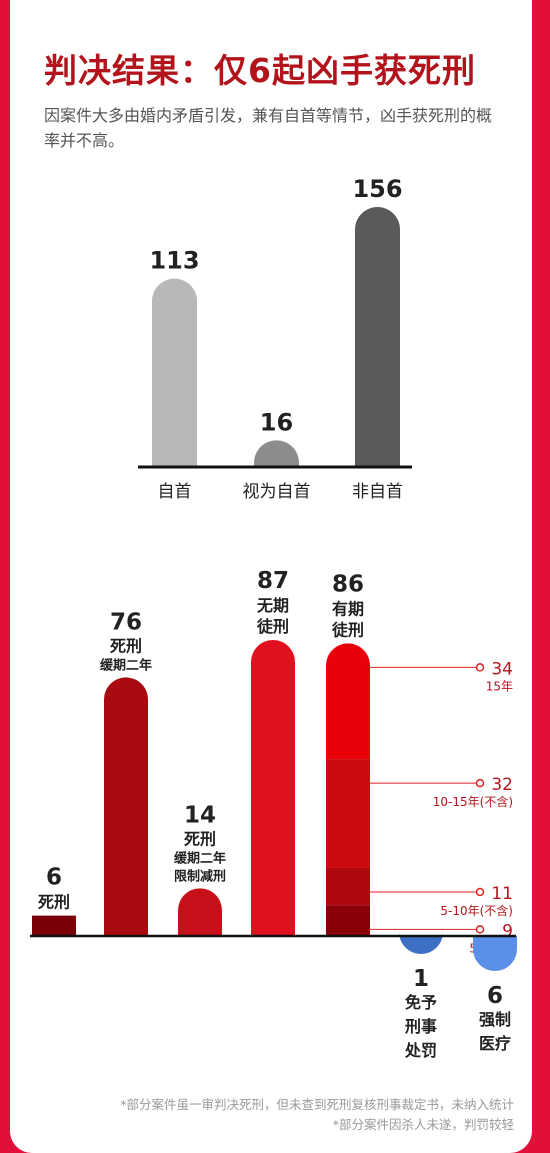 This screenshot has width=550, height=1153. Describe the element at coordinates (126, 622) in the screenshot. I see `bar-value-label: 76` at that location.